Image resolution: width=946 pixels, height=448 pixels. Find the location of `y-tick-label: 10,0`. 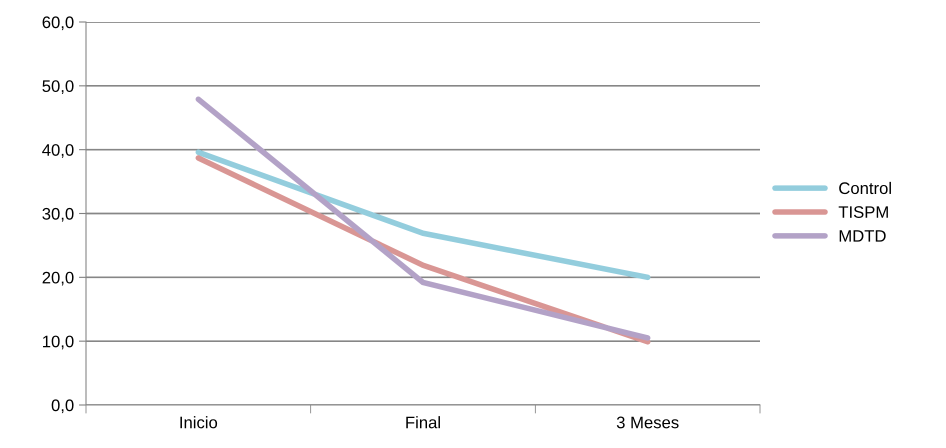

y-tick-label: 10,0 is located at coordinates (58, 343).